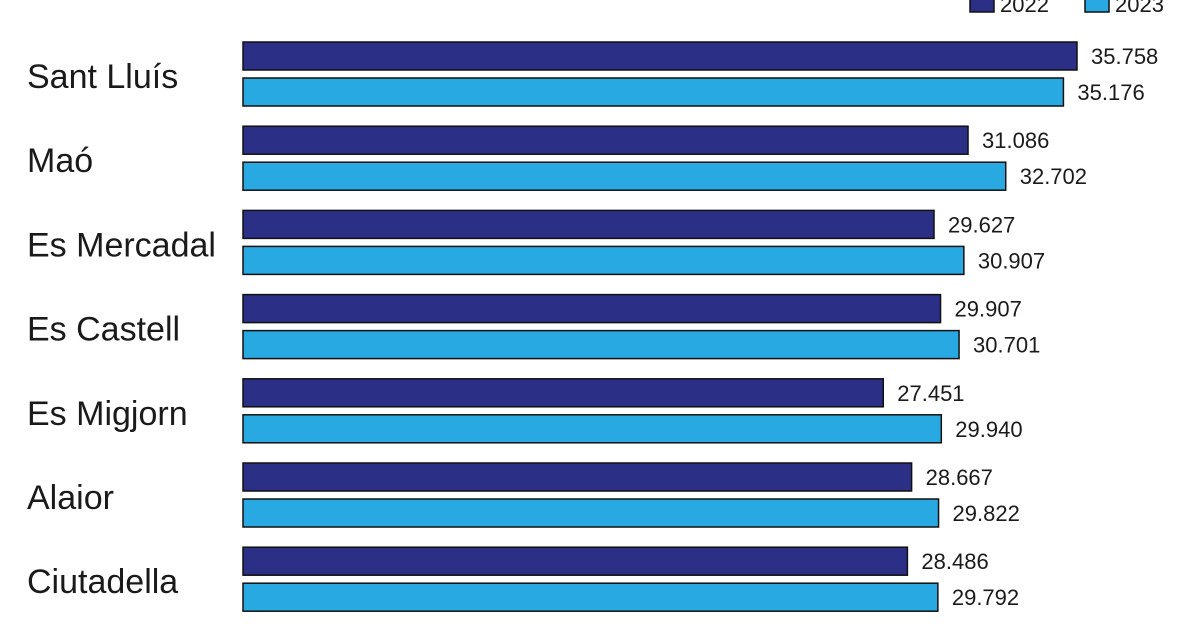 The height and width of the screenshot is (630, 1200). I want to click on value-label-es-migjorn-2023: 29.940, so click(988, 429).